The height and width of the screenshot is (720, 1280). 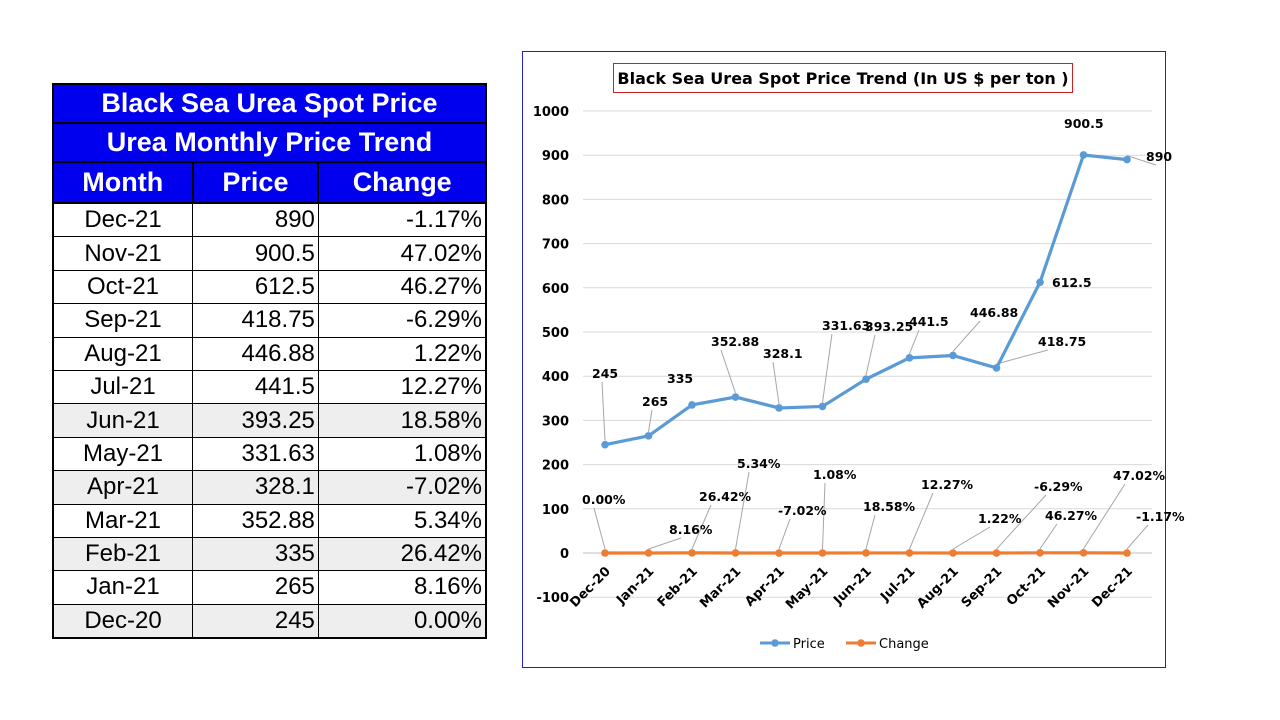 What do you see at coordinates (122, 587) in the screenshot?
I see `cell-month: Jan-21` at bounding box center [122, 587].